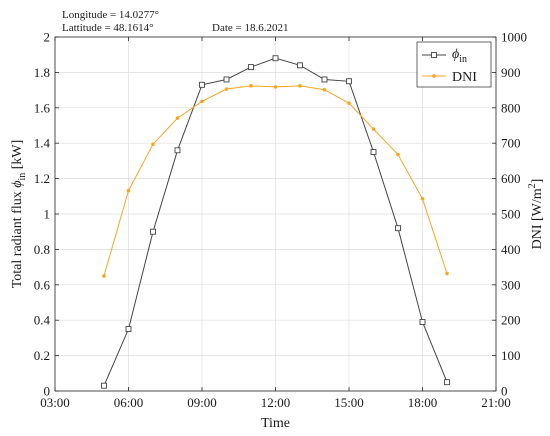  Describe the element at coordinates (42, 355) in the screenshot. I see `y-left-tick-label: 0.2` at that location.